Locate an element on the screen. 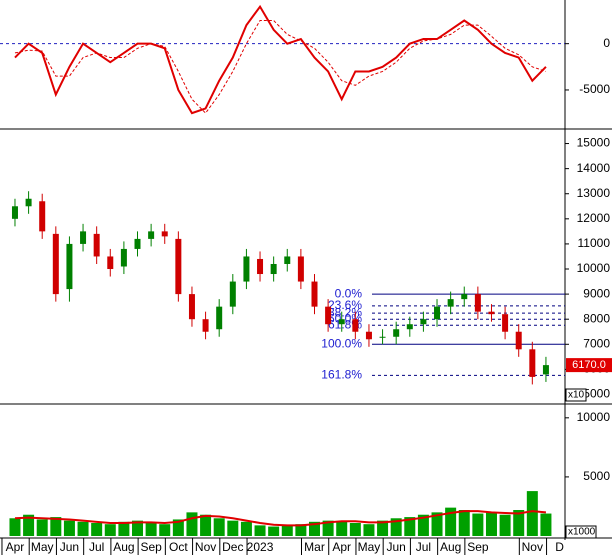 The width and height of the screenshot is (612, 555). unit-label: x1000 is located at coordinates (582, 532).